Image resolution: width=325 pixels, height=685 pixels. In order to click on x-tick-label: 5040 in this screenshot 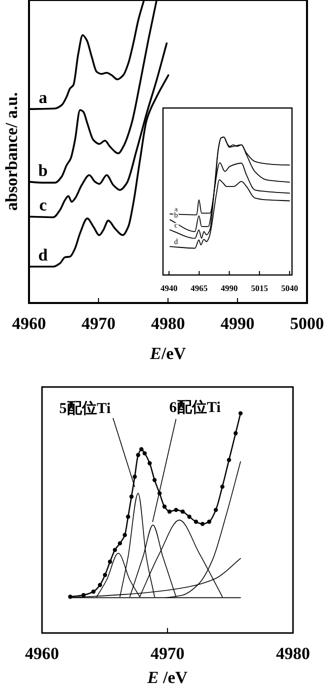, I will do `click(289, 288)`.